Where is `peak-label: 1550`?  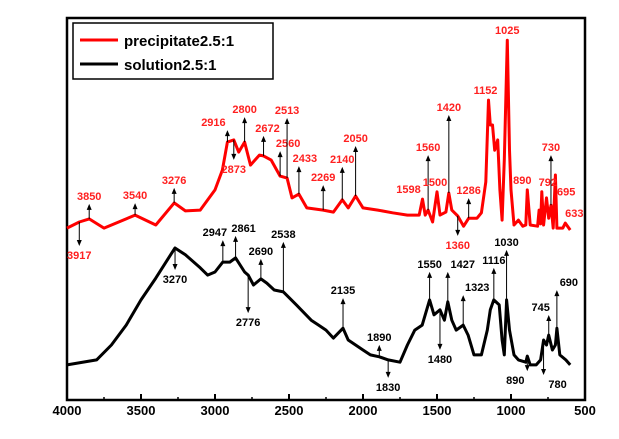 peak-label: 1550 is located at coordinates (429, 265).